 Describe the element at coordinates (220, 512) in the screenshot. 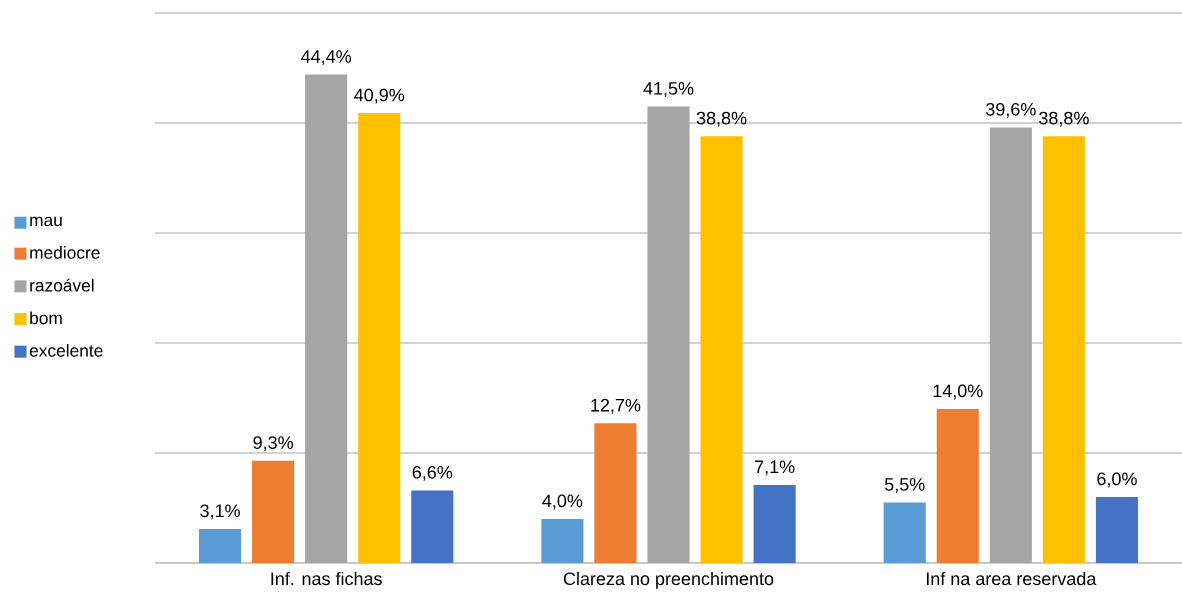

I see `data-label: 3,1%` at that location.